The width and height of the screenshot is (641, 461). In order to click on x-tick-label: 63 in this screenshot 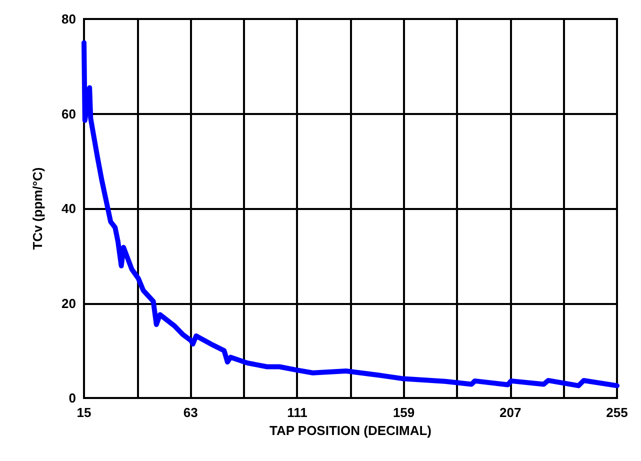, I will do `click(190, 412)`.